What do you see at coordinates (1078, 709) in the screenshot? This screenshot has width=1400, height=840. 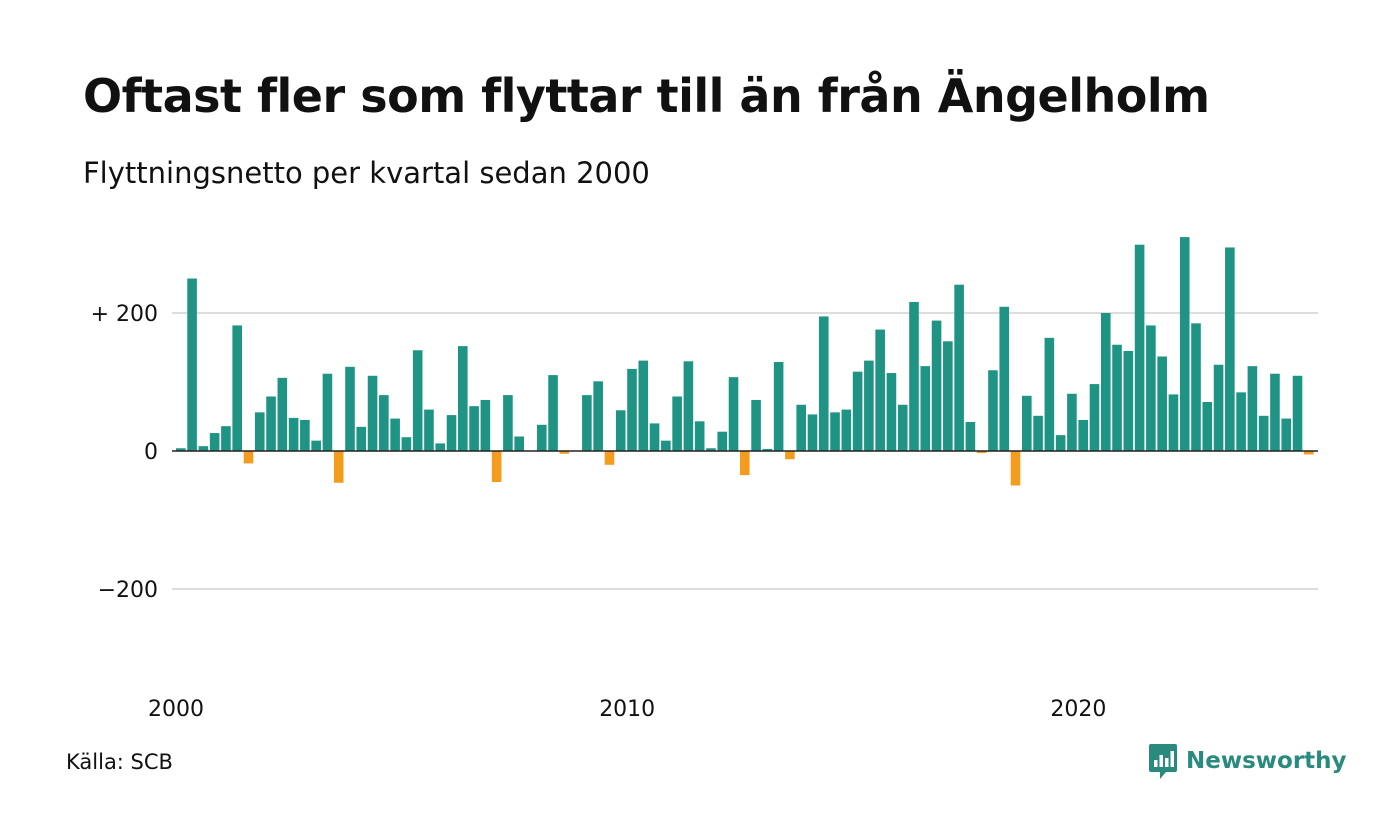 I see `x-tick-label: 2020` at bounding box center [1078, 709].